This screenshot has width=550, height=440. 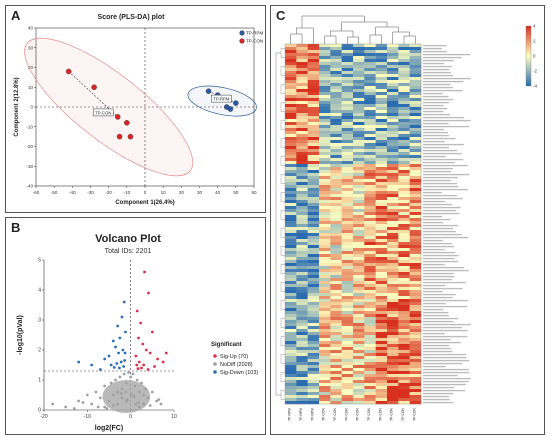 I want to click on point-sig-down, so click(x=118, y=326).